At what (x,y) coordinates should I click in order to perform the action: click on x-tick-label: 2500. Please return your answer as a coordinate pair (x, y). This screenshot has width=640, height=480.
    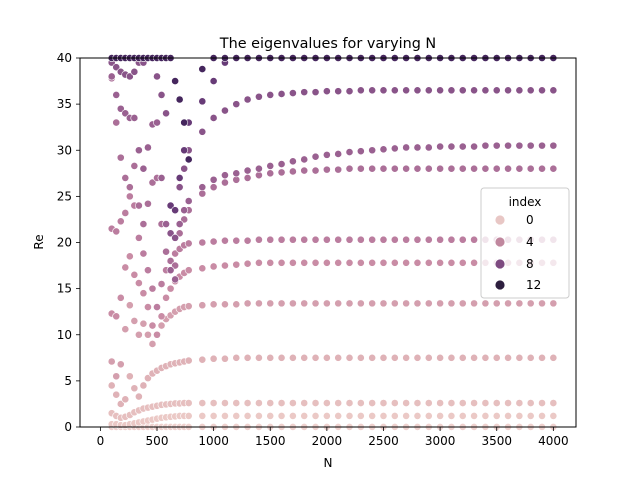
    Looking at the image, I should click on (383, 441).